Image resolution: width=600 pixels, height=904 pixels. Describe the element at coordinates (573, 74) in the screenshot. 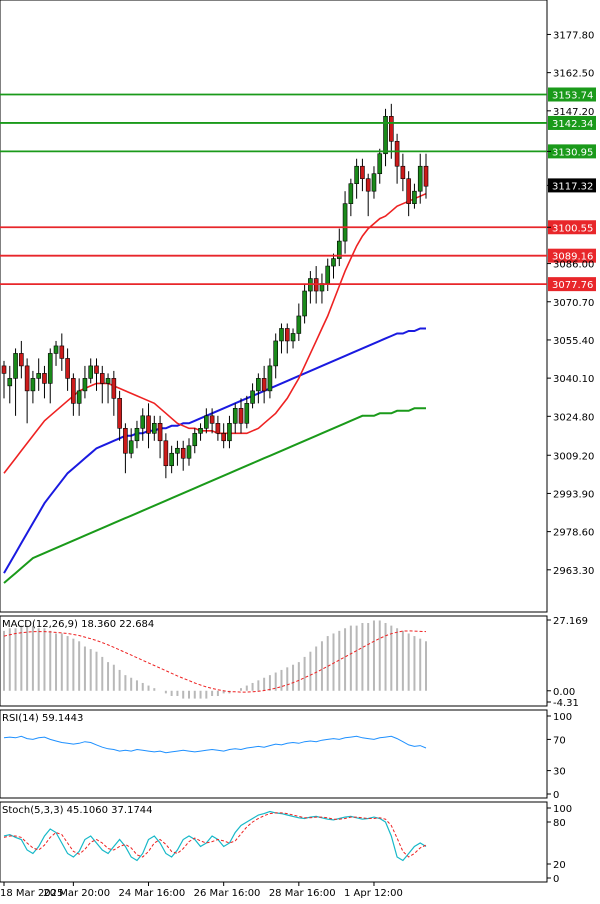

I see `price-tick-label: 3162.50` at that location.